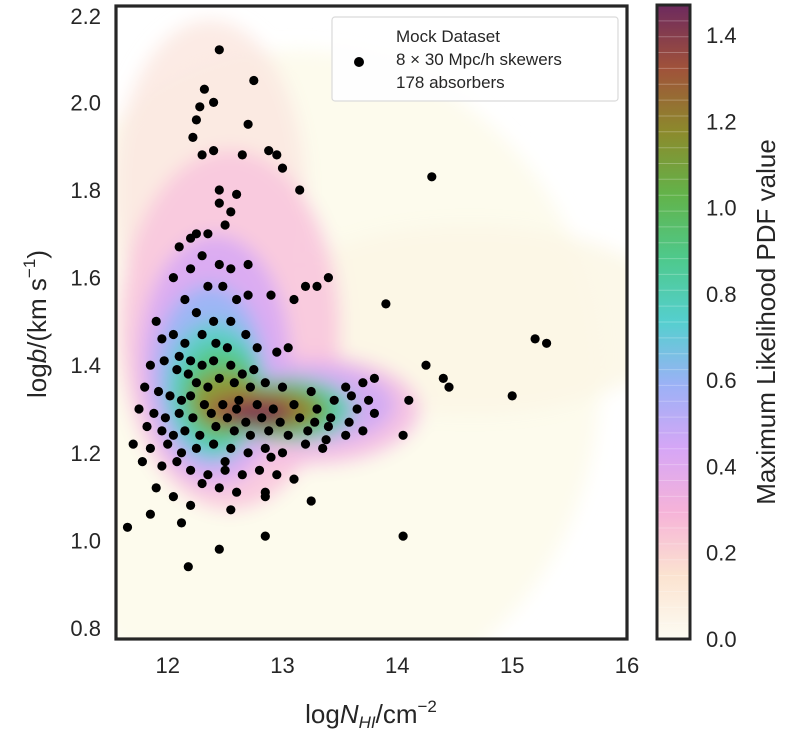 This screenshot has width=789, height=744. I want to click on legend-marker, so click(359, 62).